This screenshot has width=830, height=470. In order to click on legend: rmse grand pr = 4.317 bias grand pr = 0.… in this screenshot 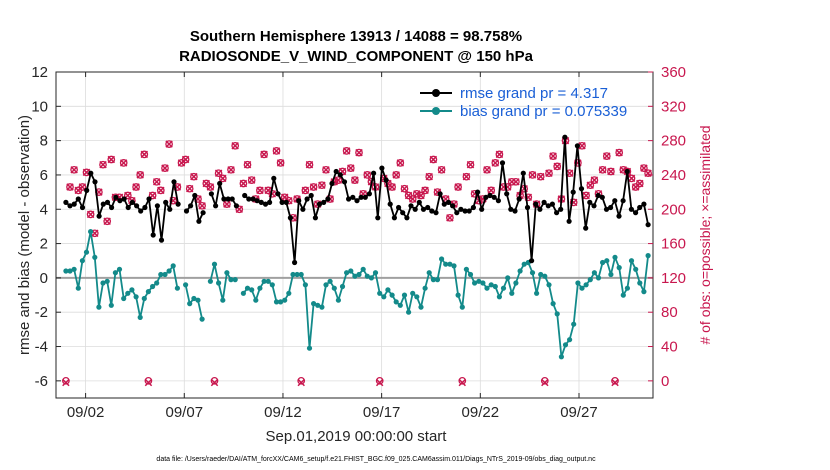, I will do `click(523, 102)`.